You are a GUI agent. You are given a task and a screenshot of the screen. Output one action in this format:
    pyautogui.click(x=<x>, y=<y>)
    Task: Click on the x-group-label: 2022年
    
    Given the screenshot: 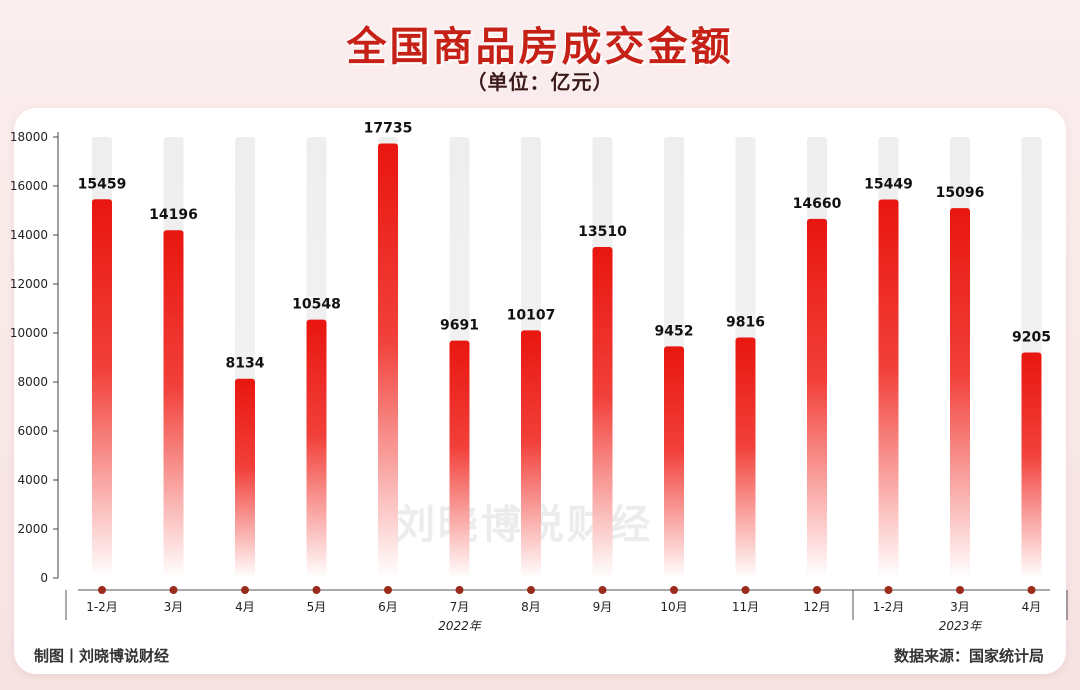 What is the action you would take?
    pyautogui.click(x=460, y=626)
    